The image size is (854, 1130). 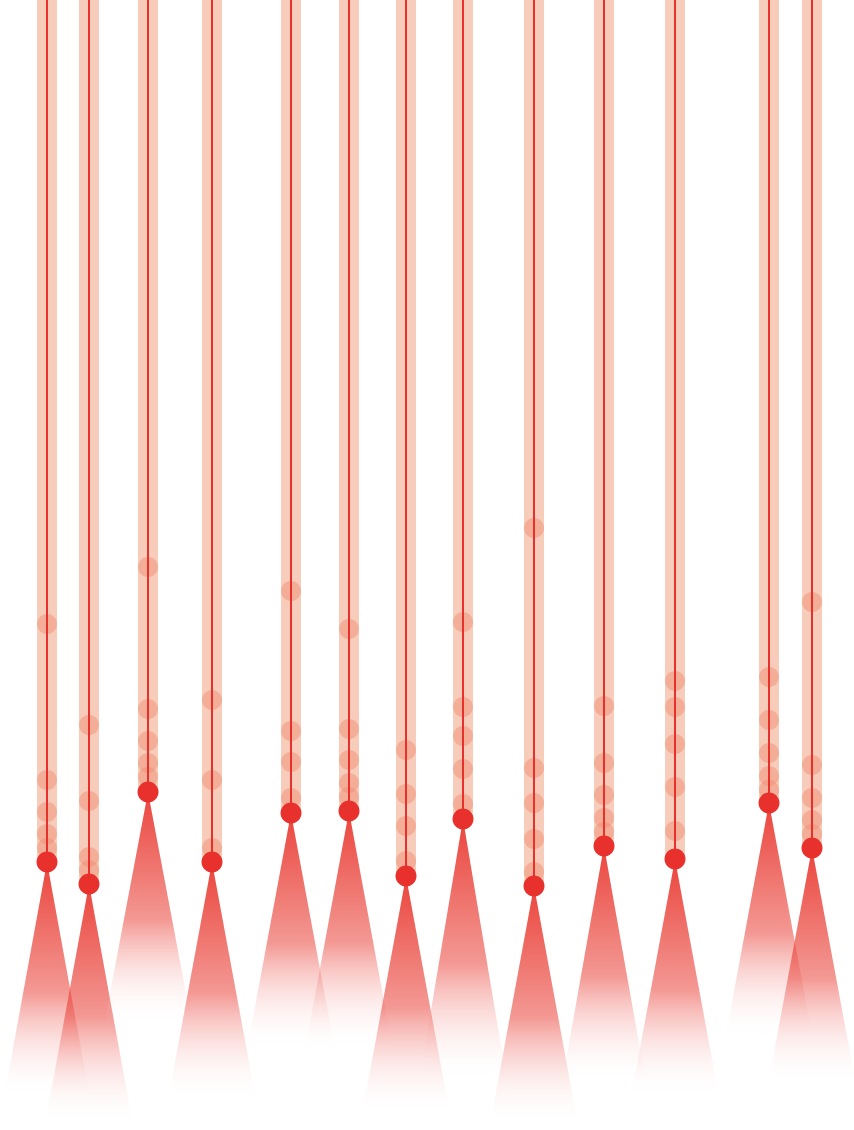 I want to click on strand-3-cone, so click(x=148, y=908).